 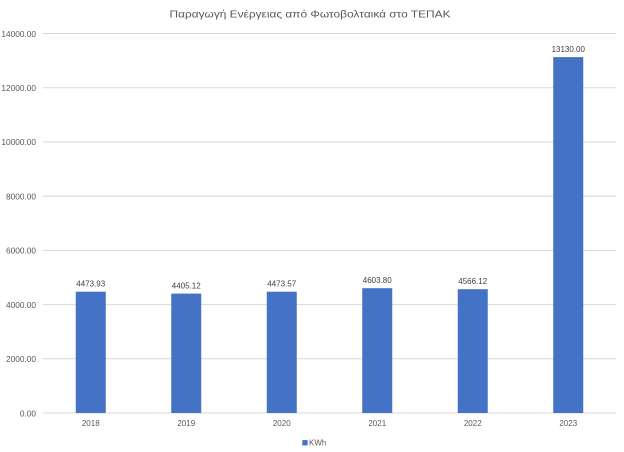 I want to click on svg-text: 14000.00, so click(x=18, y=34).